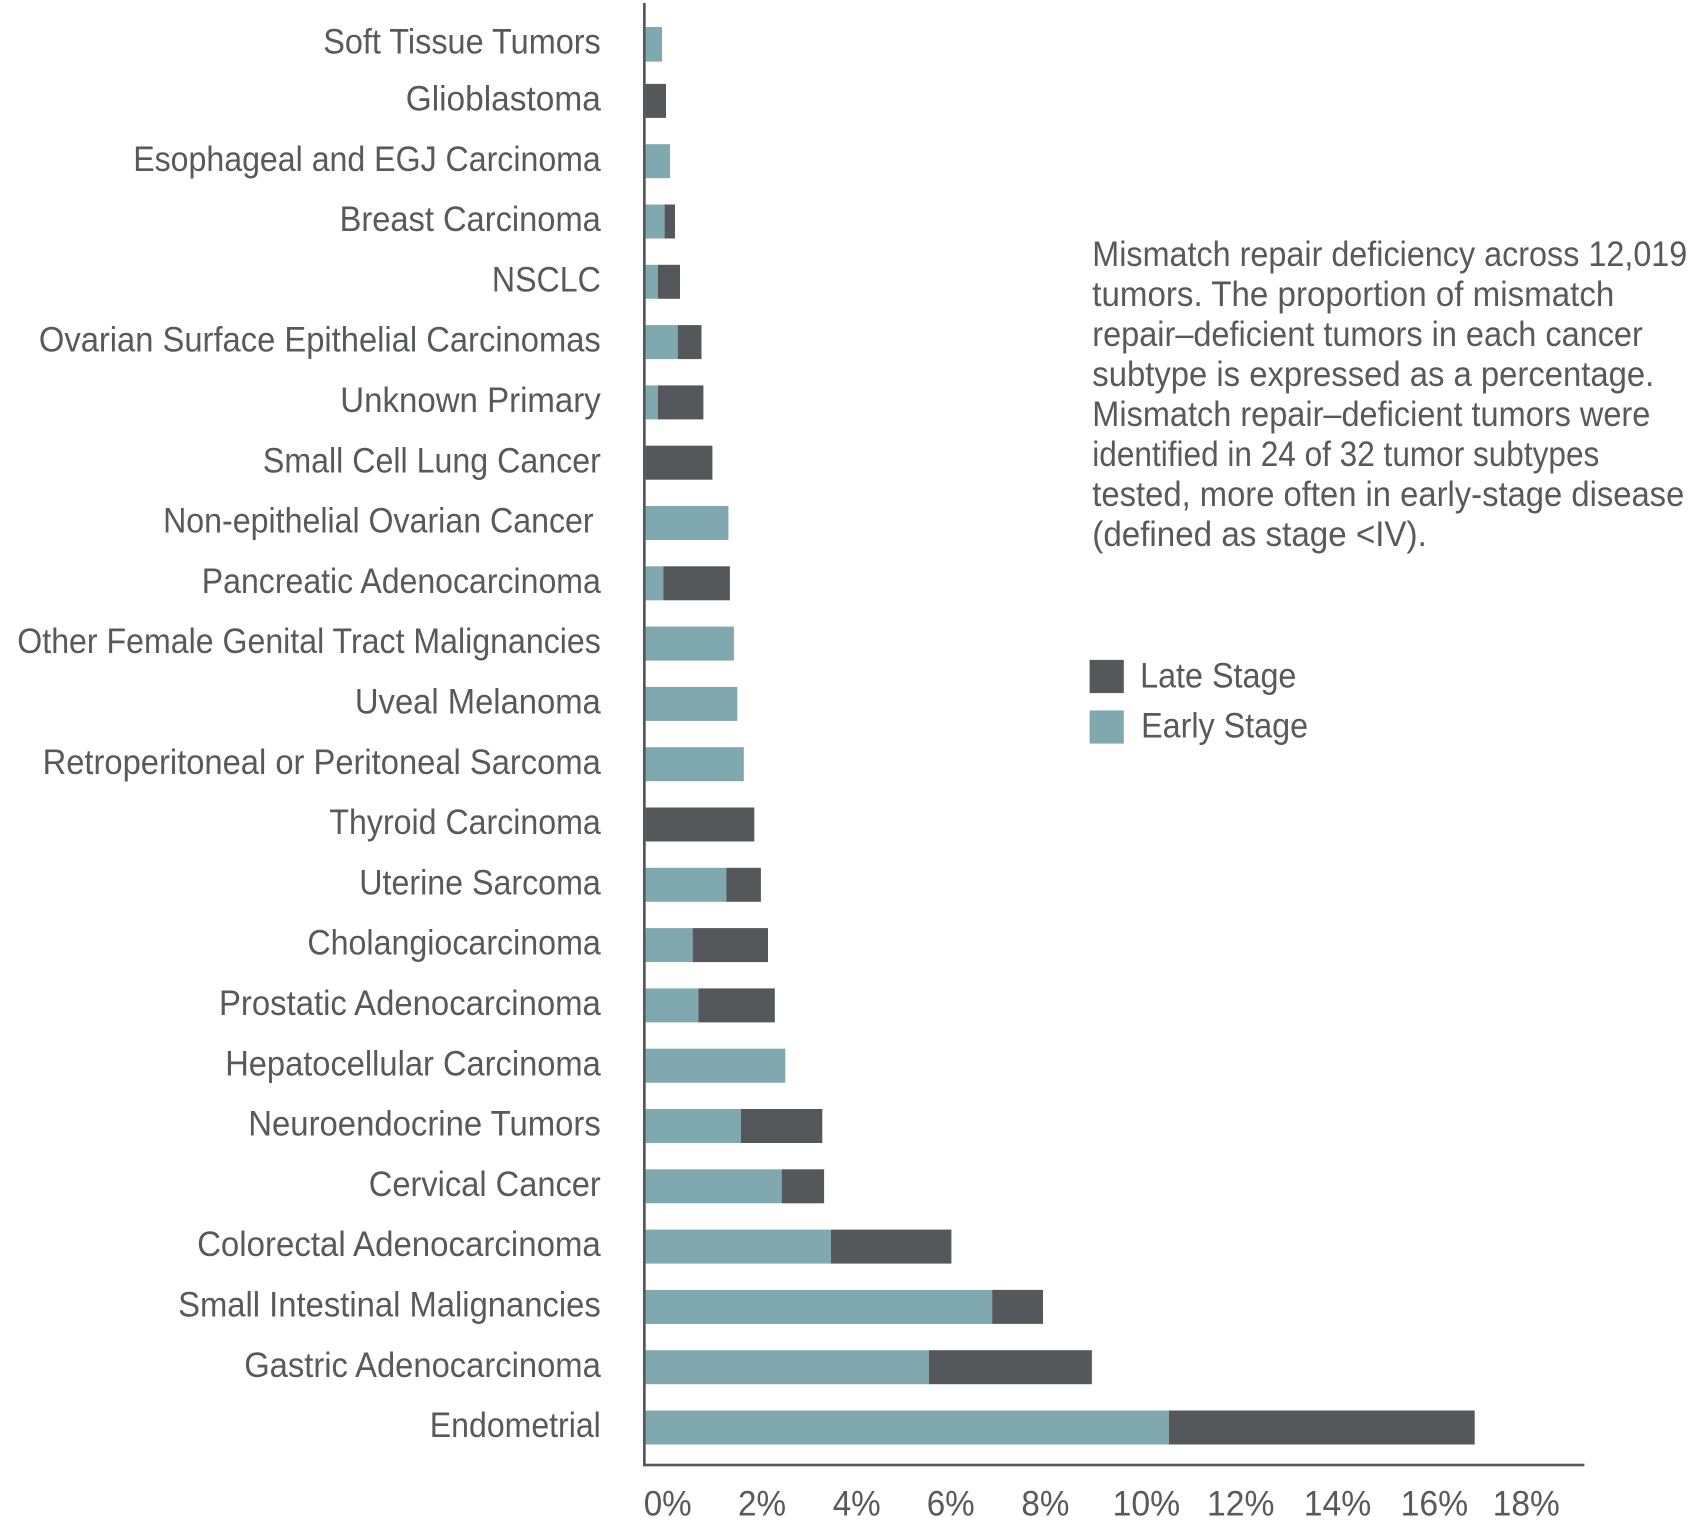 This screenshot has width=1697, height=1525. Describe the element at coordinates (413, 1063) in the screenshot. I see `svg-text: Hepatocellular Carcinoma` at that location.